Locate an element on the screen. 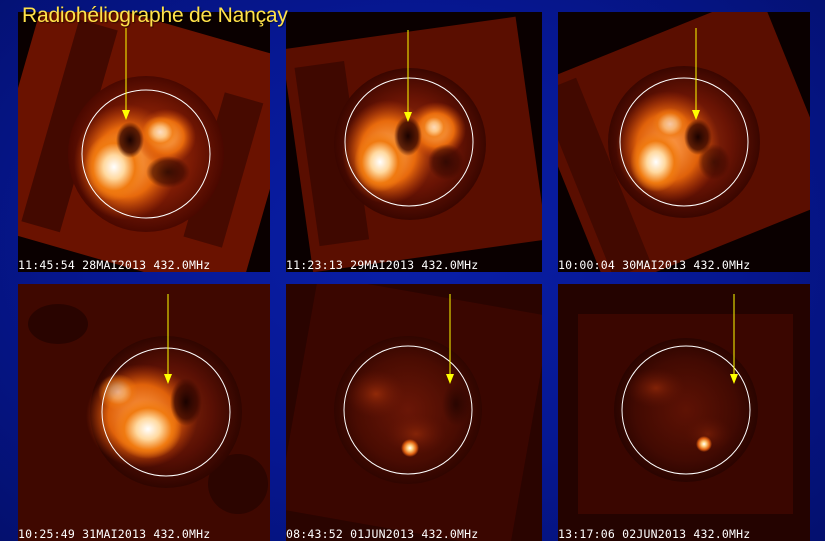  image-caption: 11:45:54 28MAI2013 432.0MHz is located at coordinates (114, 265).